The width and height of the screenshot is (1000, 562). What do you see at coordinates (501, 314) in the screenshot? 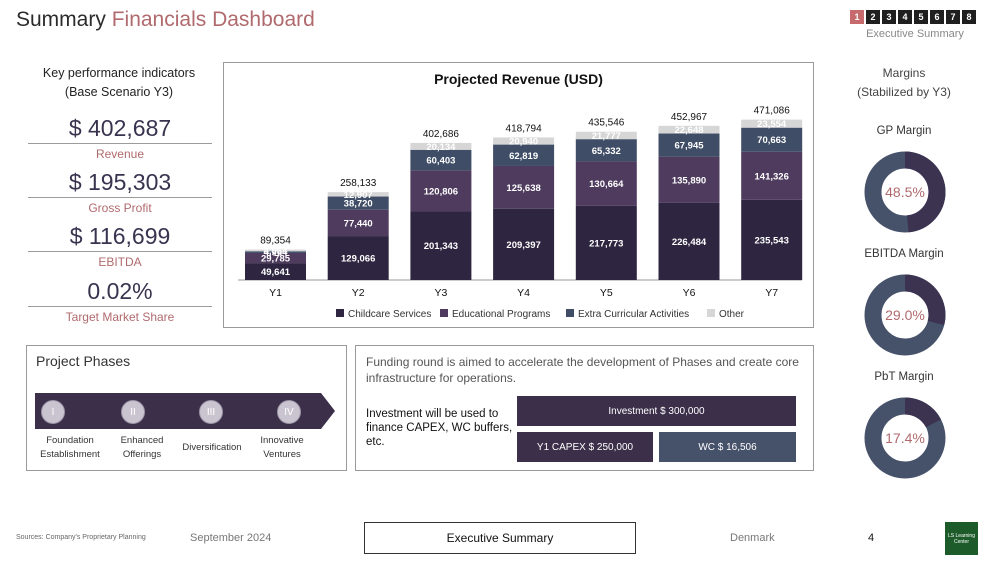
I see `legend-label: Educational Programs` at bounding box center [501, 314].